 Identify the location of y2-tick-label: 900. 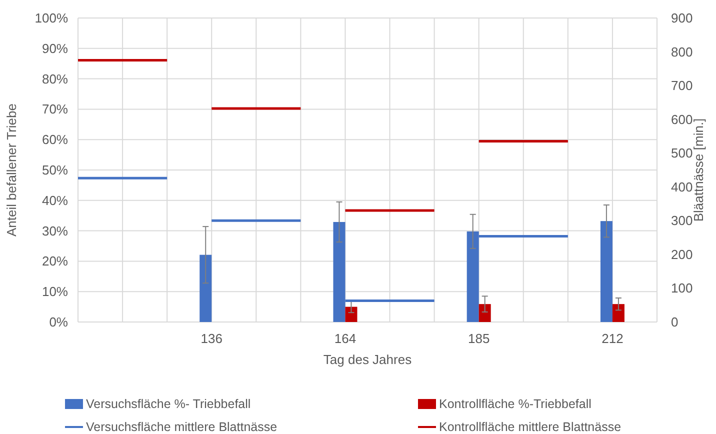
(682, 18).